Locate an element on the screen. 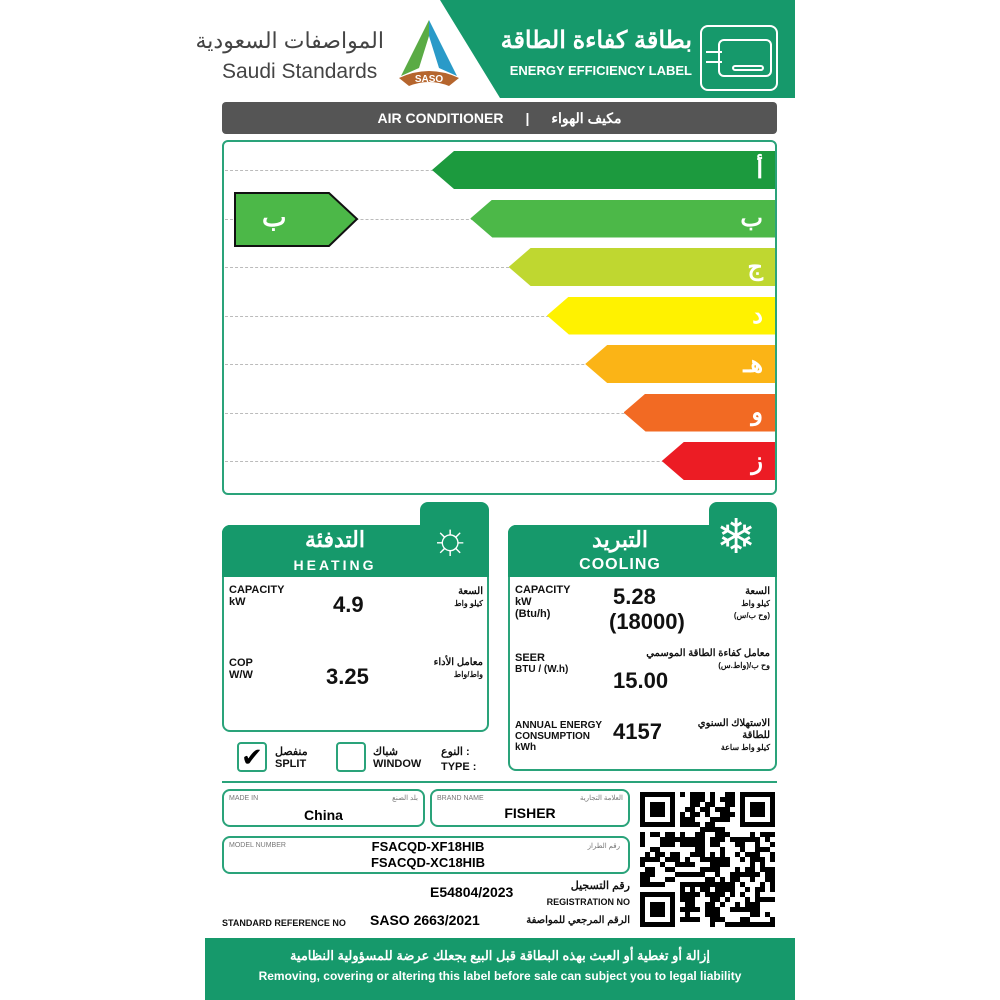 The image size is (1000, 1000). energy-class-bar: هـ is located at coordinates (680, 364).